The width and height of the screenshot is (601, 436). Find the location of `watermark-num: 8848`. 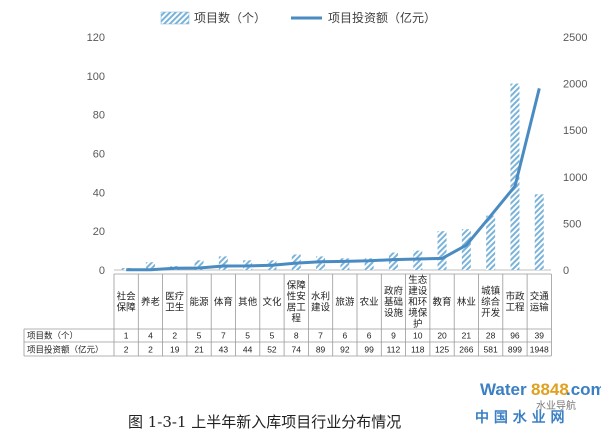

watermark-num: 8848 is located at coordinates (550, 389).